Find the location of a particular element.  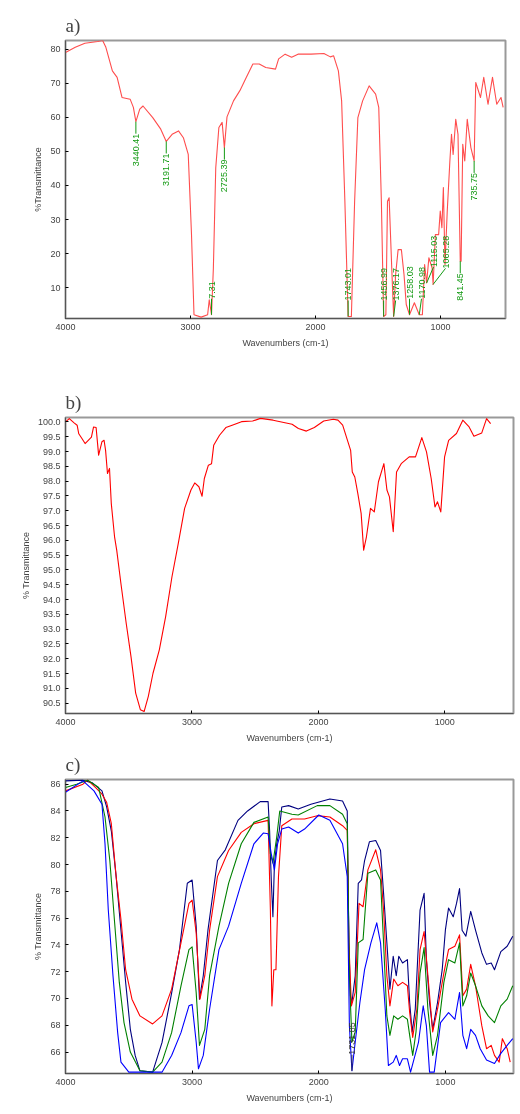

y-tick-label: 95.5 is located at coordinates (51, 555).